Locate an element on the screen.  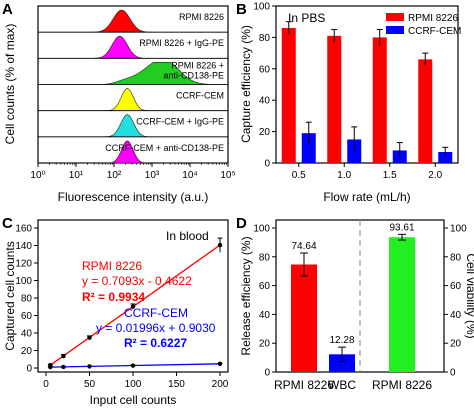
panel-c-y-axis-label: Captured cell counts is located at coordinates (10, 295).